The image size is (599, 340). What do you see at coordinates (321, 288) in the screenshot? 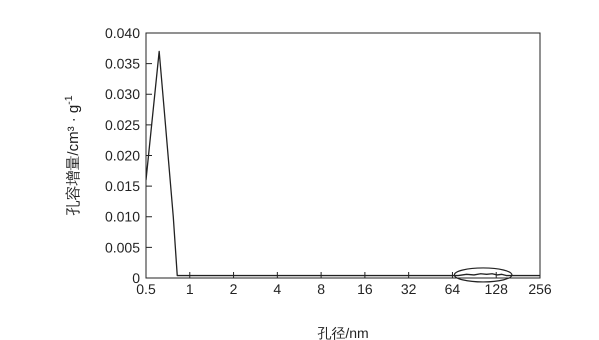
I see `x-tick-label: 8` at bounding box center [321, 288].